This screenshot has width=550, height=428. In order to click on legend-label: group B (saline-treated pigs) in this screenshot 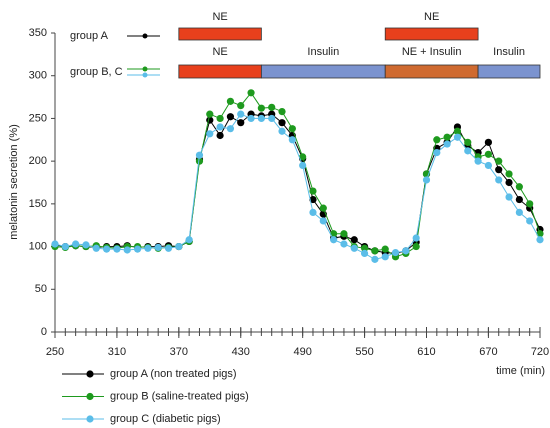, I will do `click(179, 396)`.